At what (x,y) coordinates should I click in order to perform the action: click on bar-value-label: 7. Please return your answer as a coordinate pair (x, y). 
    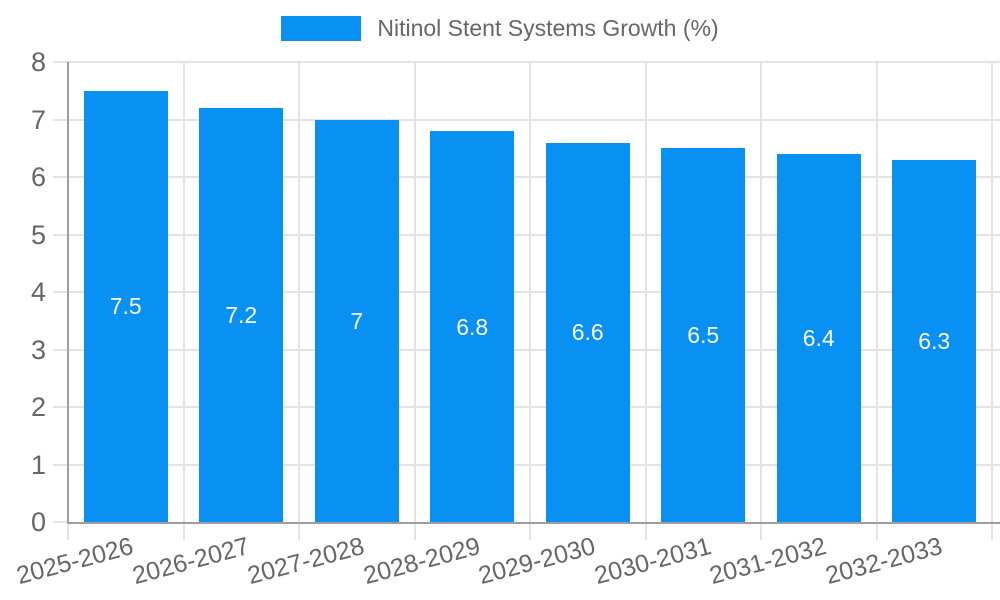
    Looking at the image, I should click on (357, 320).